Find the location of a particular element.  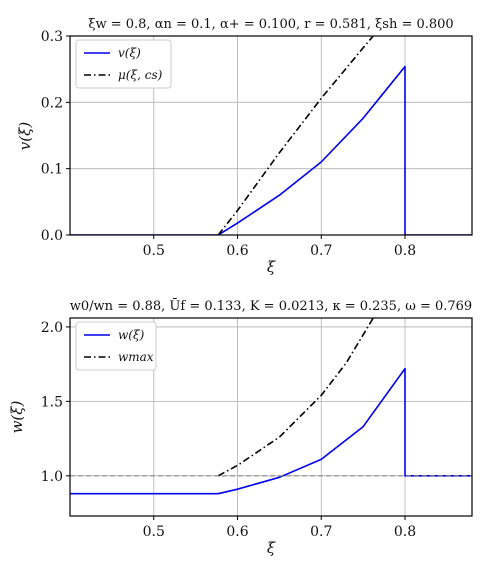

y-tick-label: 0.0 is located at coordinates (52, 236).